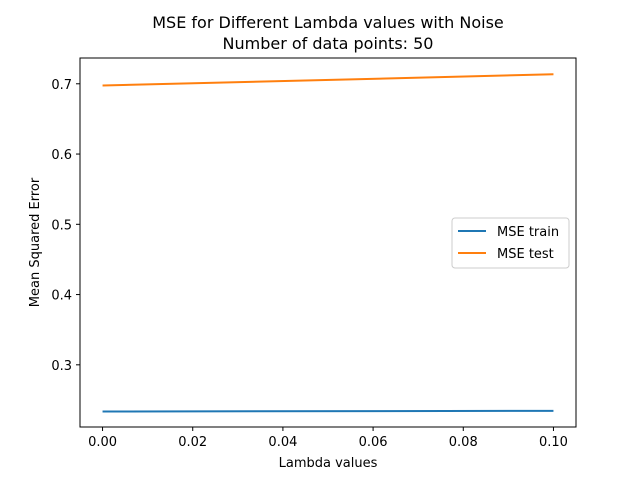  What do you see at coordinates (328, 411) in the screenshot?
I see `series-line-train` at bounding box center [328, 411].